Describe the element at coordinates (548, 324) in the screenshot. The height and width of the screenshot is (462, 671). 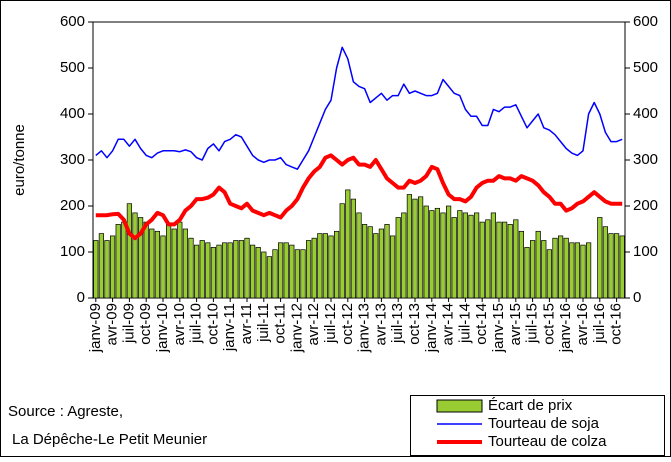
I see `x-tick-label: oct-15` at that location.